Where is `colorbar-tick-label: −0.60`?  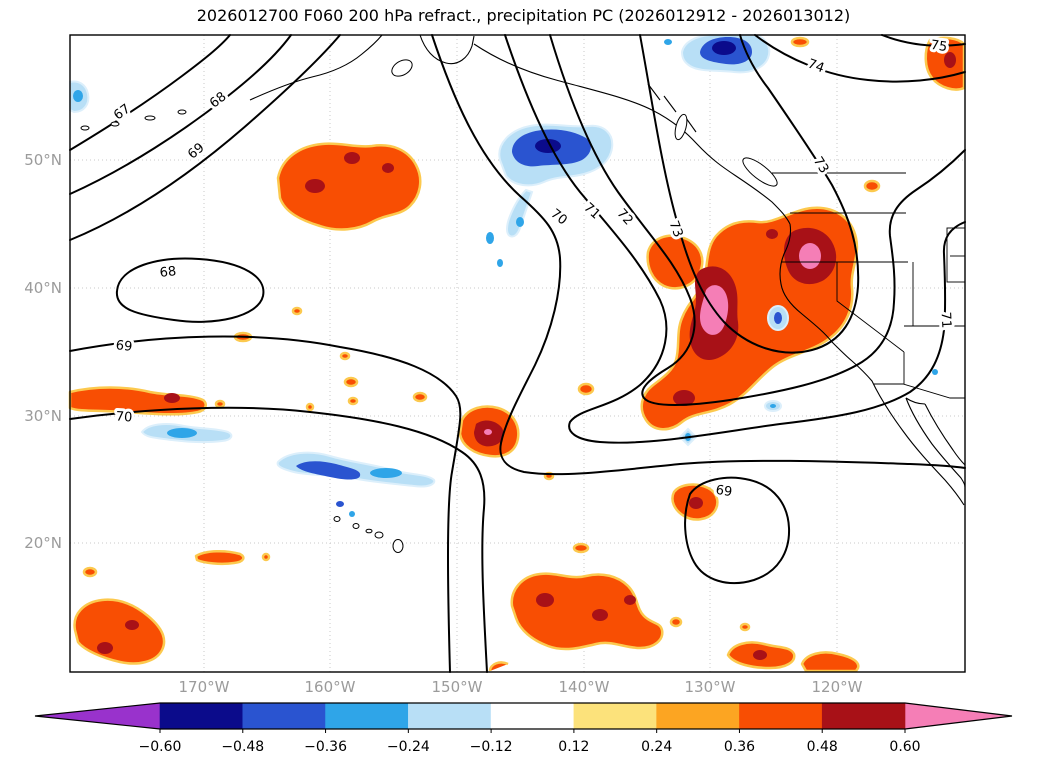 colorbar-tick-label: −0.60 is located at coordinates (160, 747).